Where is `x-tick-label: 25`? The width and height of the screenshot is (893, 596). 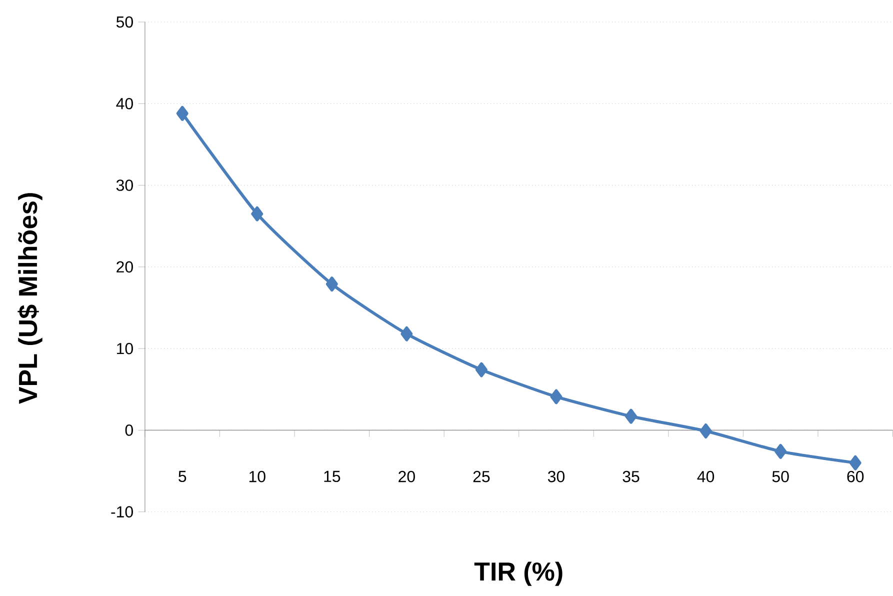 x-tick-label: 25 is located at coordinates (481, 476).